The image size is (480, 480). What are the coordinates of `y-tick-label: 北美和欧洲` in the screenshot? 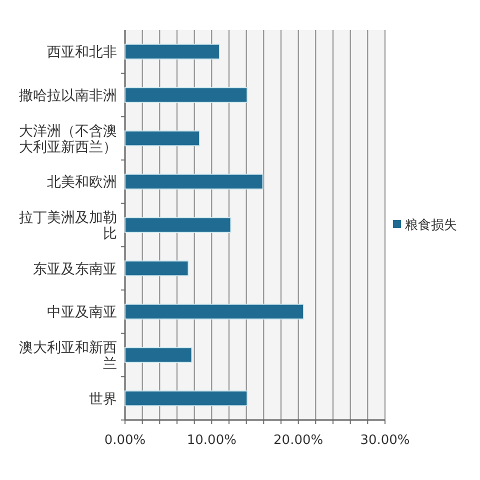 It's located at (82, 182).